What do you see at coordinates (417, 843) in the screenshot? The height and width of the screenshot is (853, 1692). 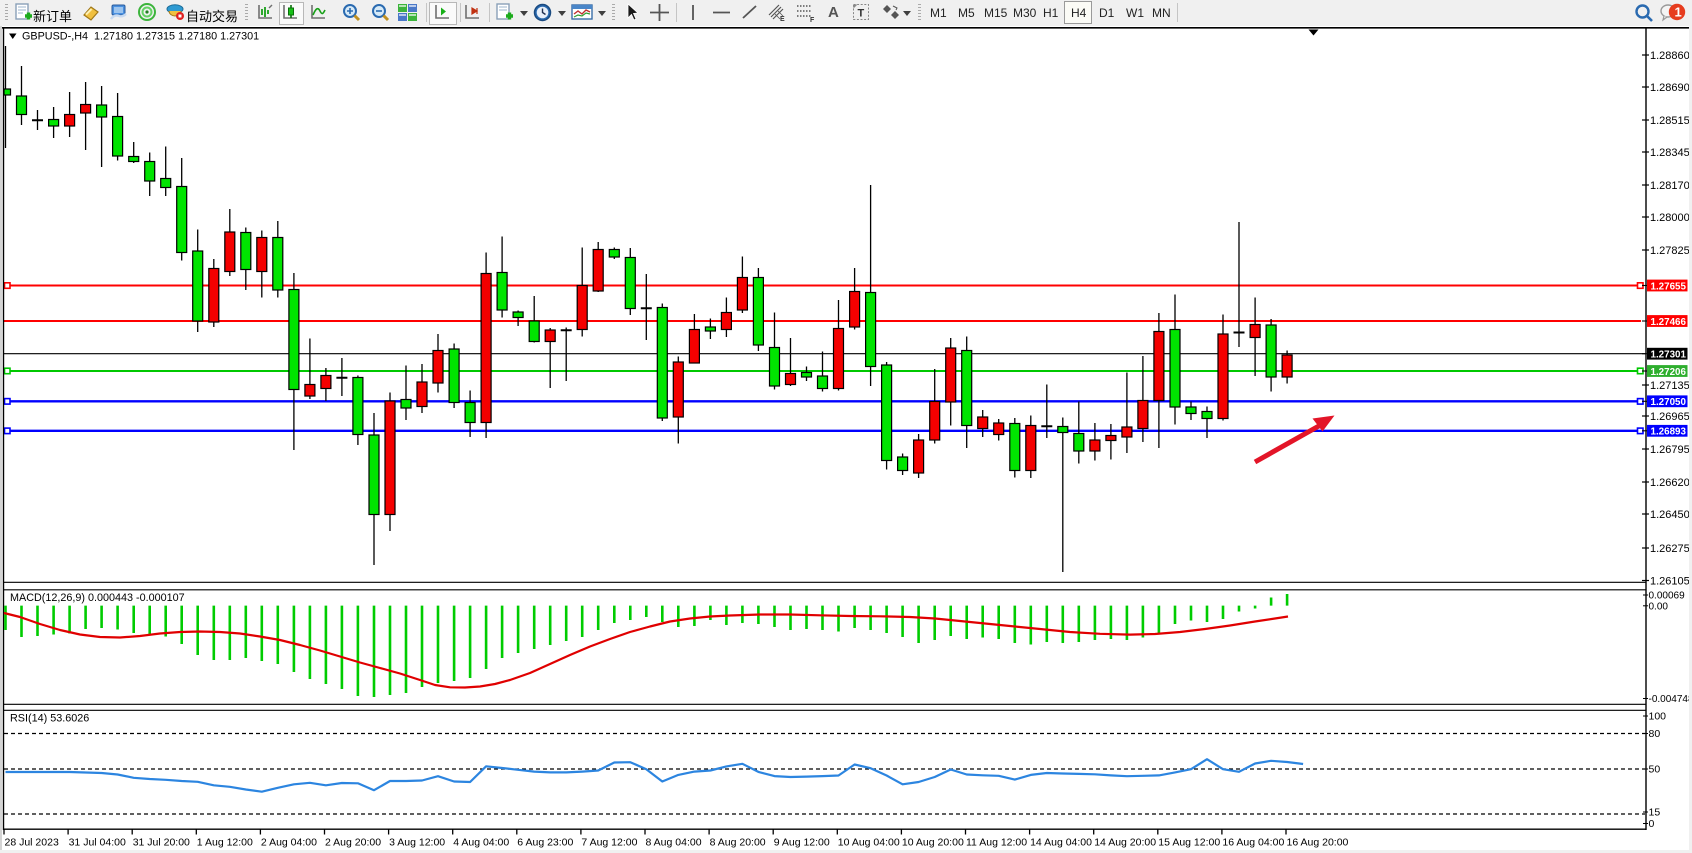 I see `svg-text: 3 Aug 12:00` at bounding box center [417, 843].